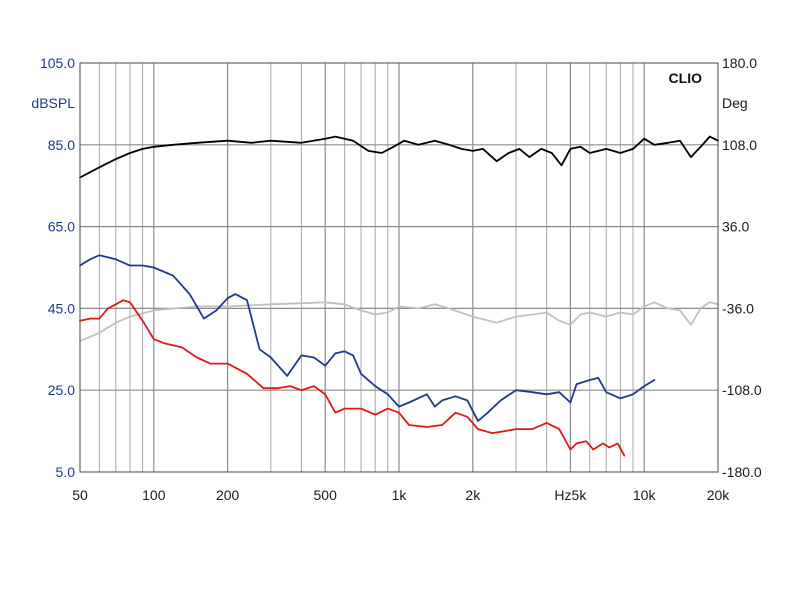 This screenshot has height=600, width=800. Describe the element at coordinates (686, 78) in the screenshot. I see `clio-brand-label: CLIO` at that location.